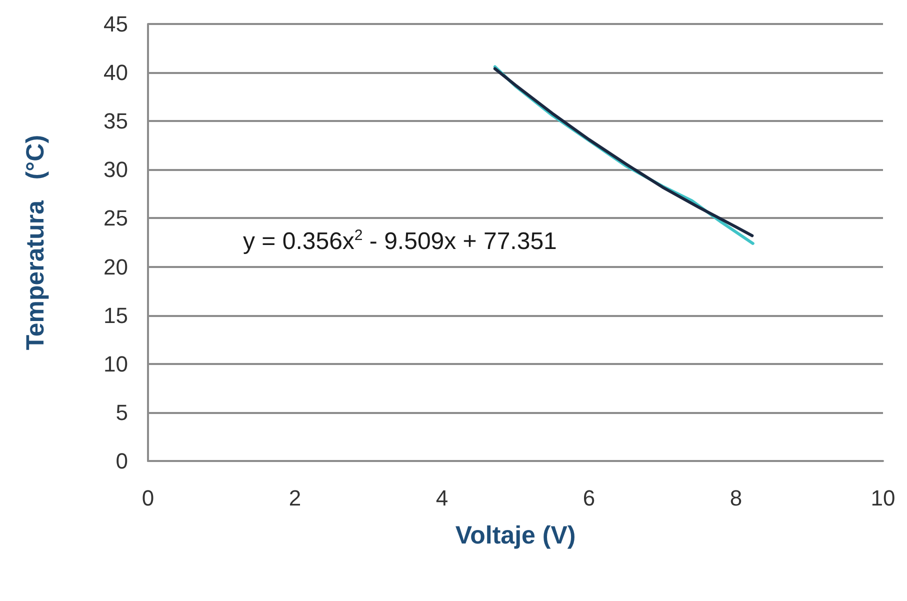 This screenshot has width=907, height=601. What do you see at coordinates (295, 498) in the screenshot?
I see `x-tick-label: 2` at bounding box center [295, 498].